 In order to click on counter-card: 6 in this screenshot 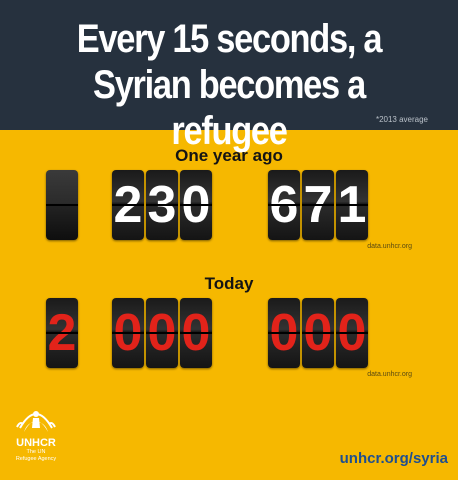, I will do `click(284, 205)`.